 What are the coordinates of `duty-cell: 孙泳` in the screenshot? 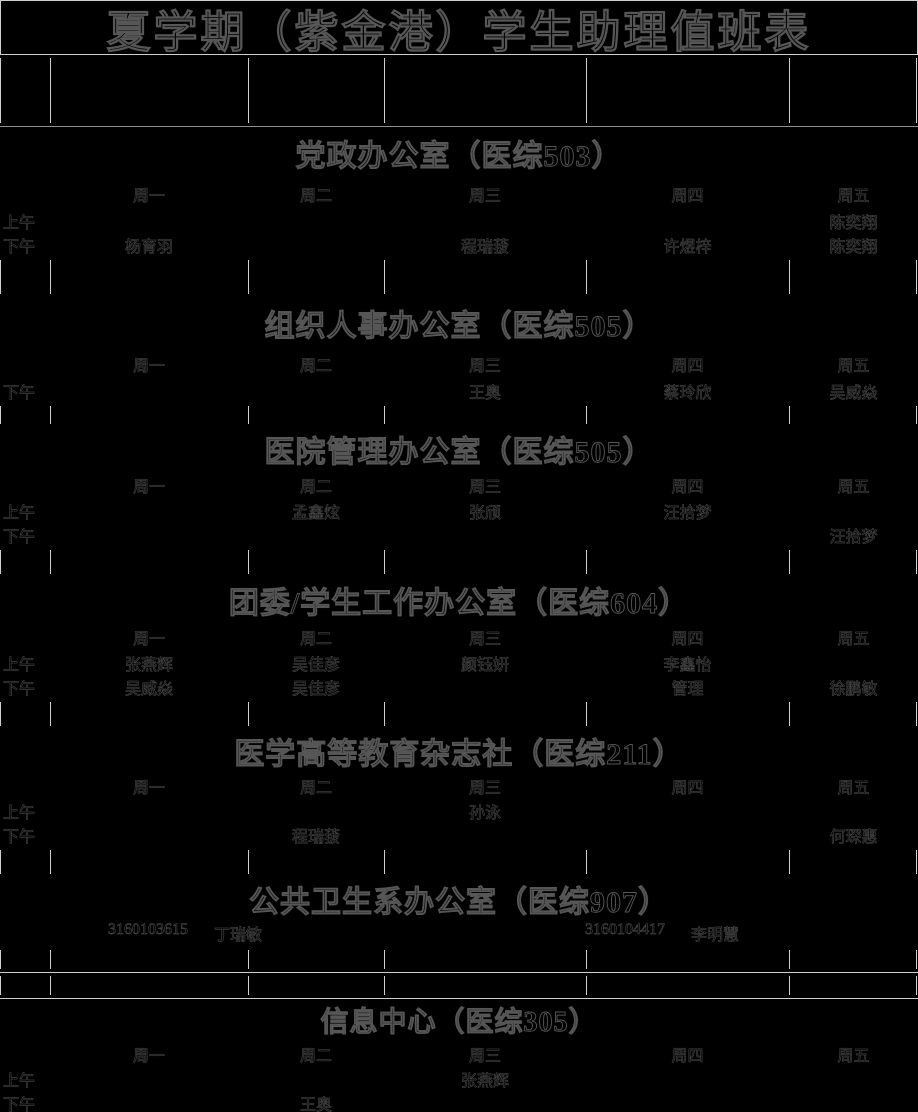 It's located at (485, 814).